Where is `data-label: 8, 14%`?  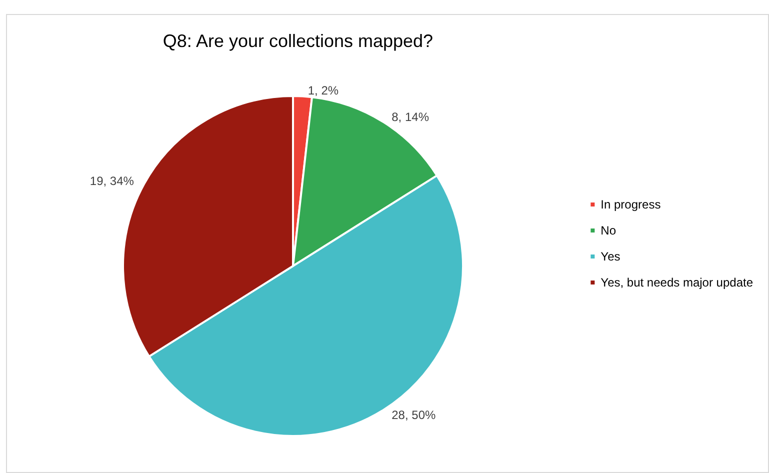 data-label: 8, 14% is located at coordinates (411, 117).